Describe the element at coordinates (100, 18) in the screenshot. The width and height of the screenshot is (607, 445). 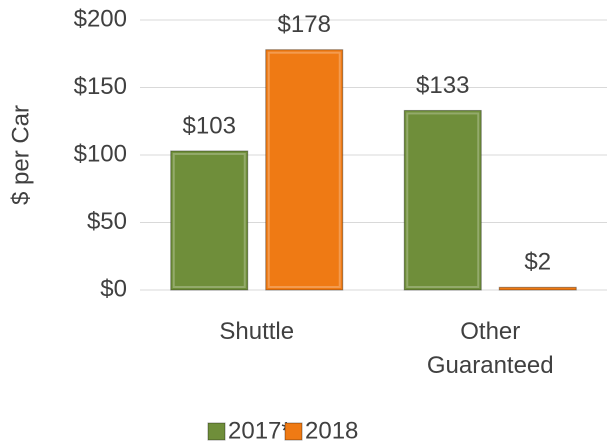
I see `y-tick-label: $200` at that location.